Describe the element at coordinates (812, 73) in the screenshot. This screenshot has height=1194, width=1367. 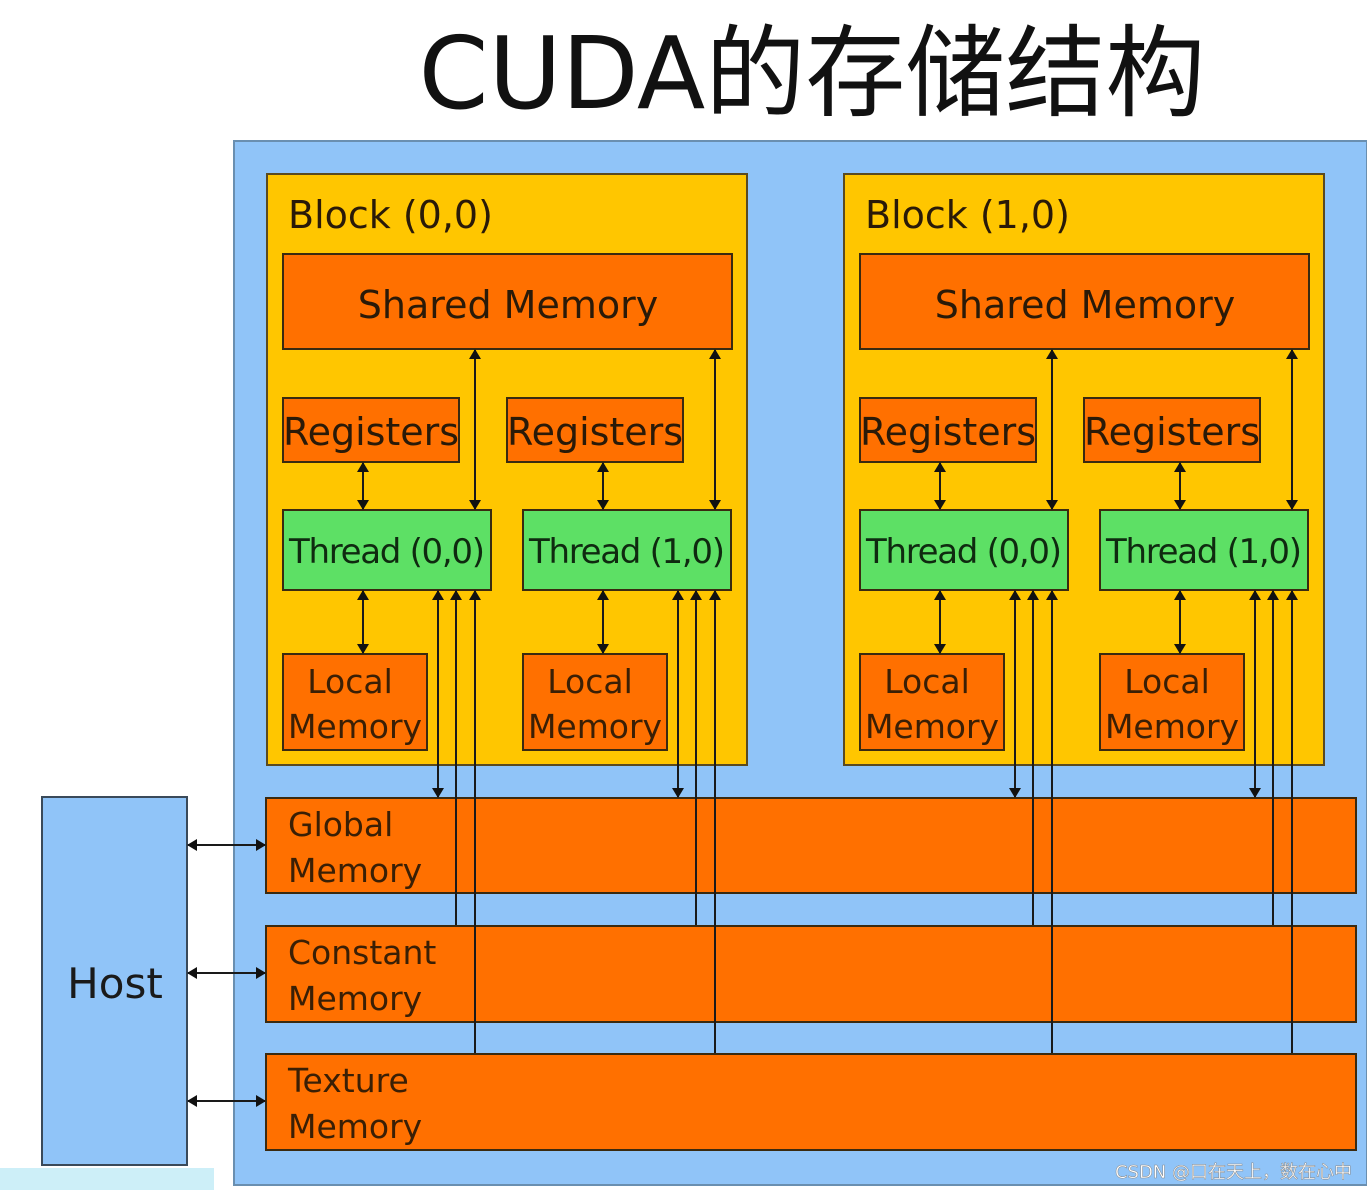
I see `page-title: CUDA的存储结构` at that location.